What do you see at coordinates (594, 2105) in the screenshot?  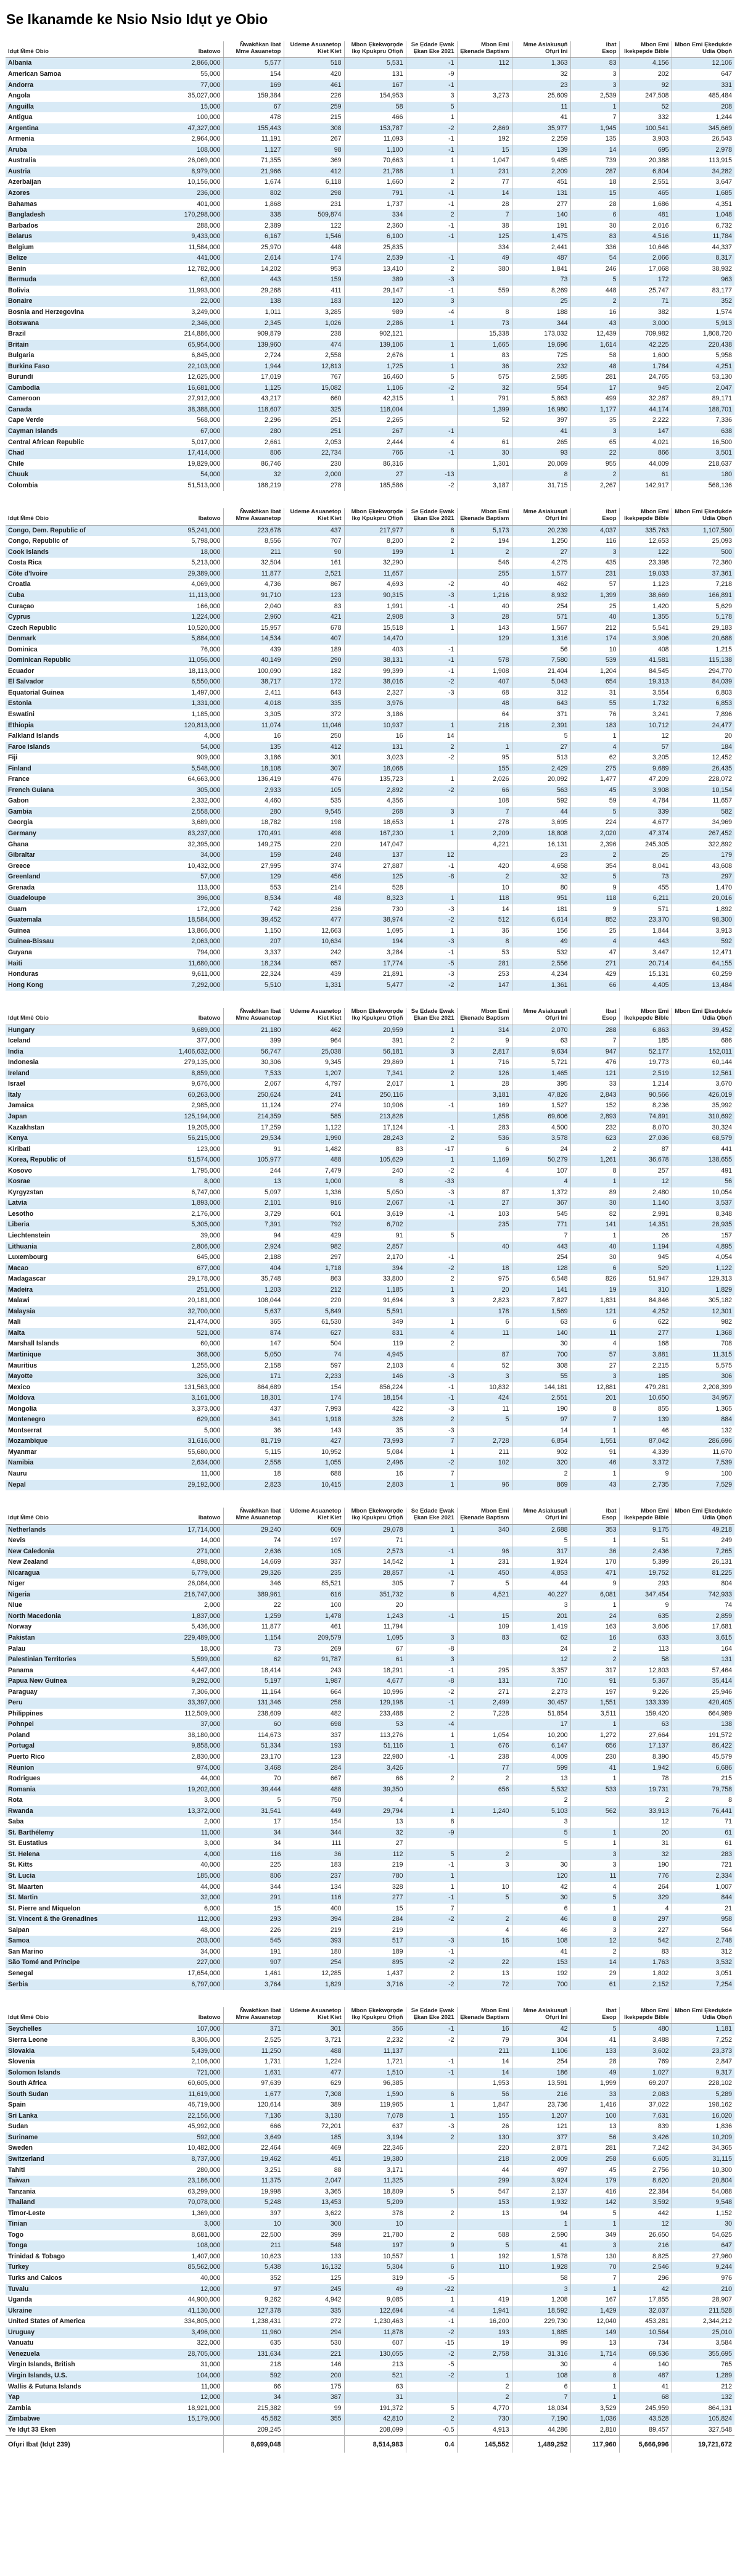 I see `value-cell: 1,416` at bounding box center [594, 2105].